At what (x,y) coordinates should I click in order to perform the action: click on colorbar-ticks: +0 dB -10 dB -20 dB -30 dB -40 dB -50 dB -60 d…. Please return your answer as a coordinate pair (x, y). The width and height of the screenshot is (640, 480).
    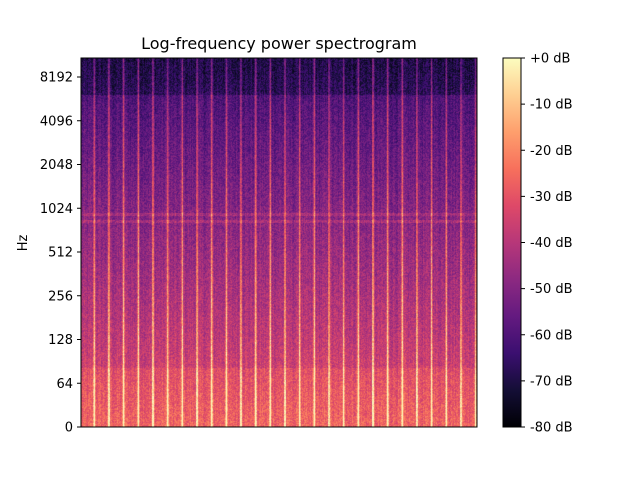
    Looking at the image, I should click on (547, 244).